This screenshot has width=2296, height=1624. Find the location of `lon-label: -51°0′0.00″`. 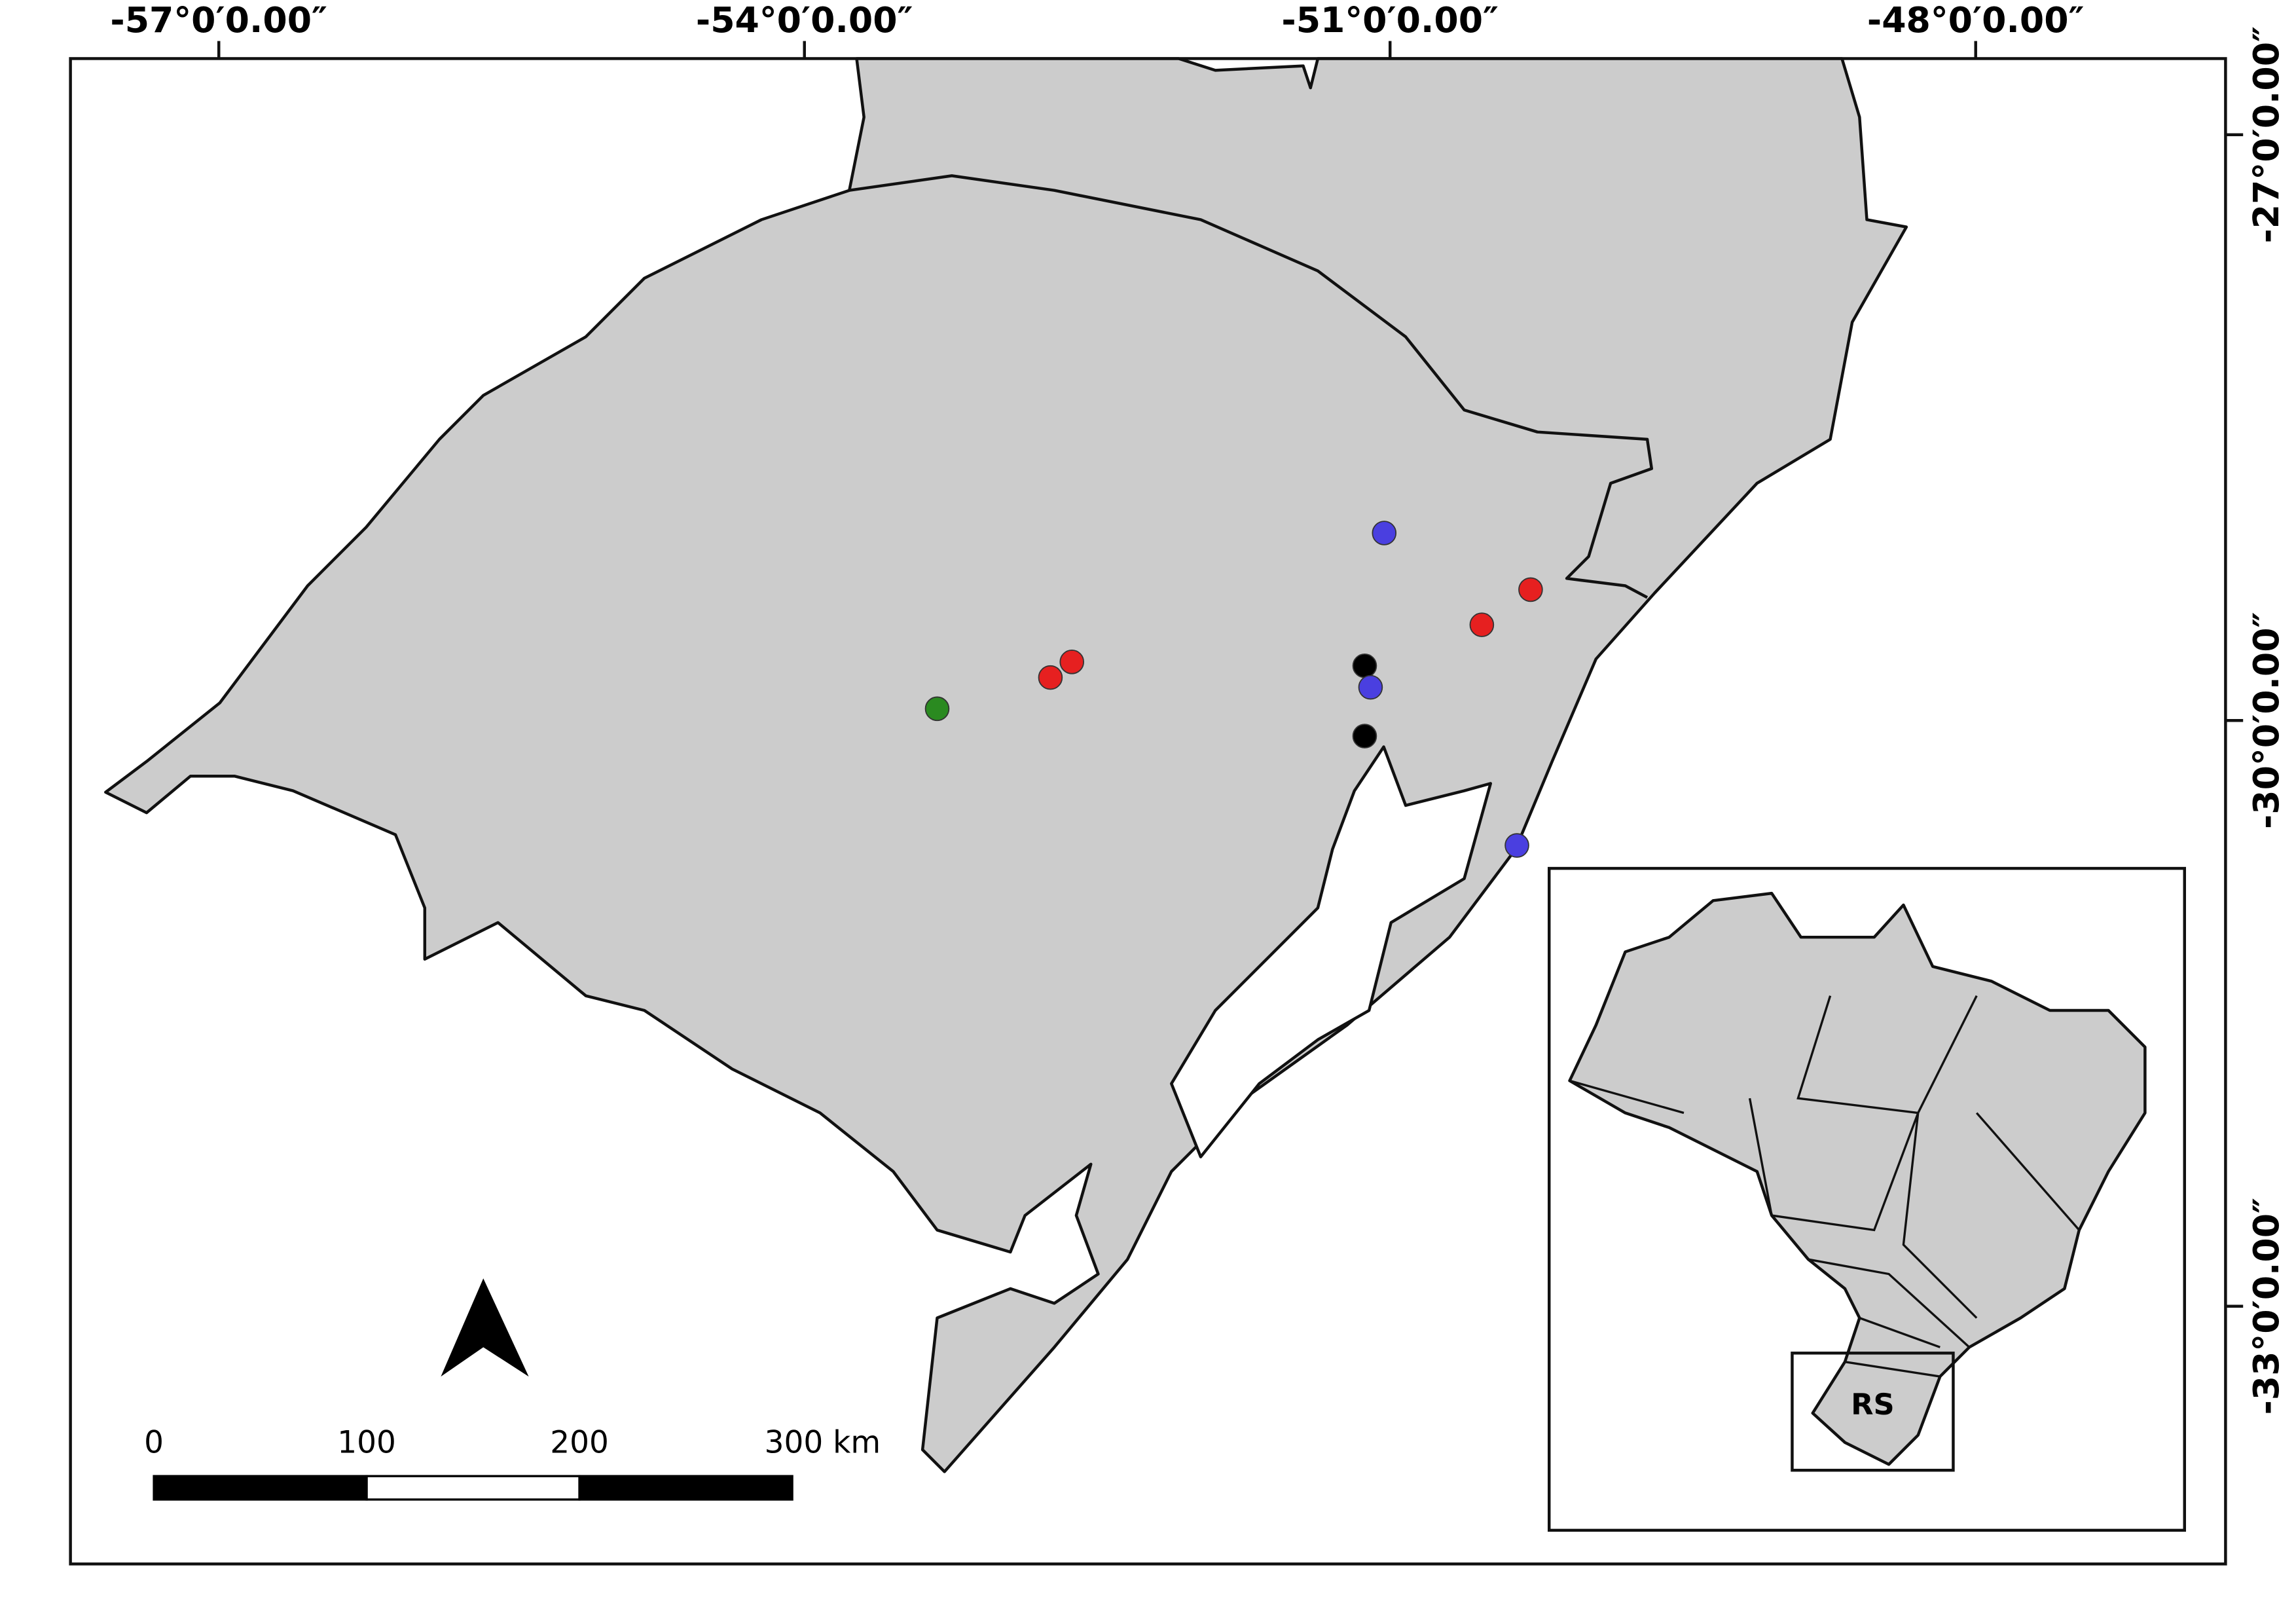

lon-label: -51°0′0.00″ is located at coordinates (1390, 20).